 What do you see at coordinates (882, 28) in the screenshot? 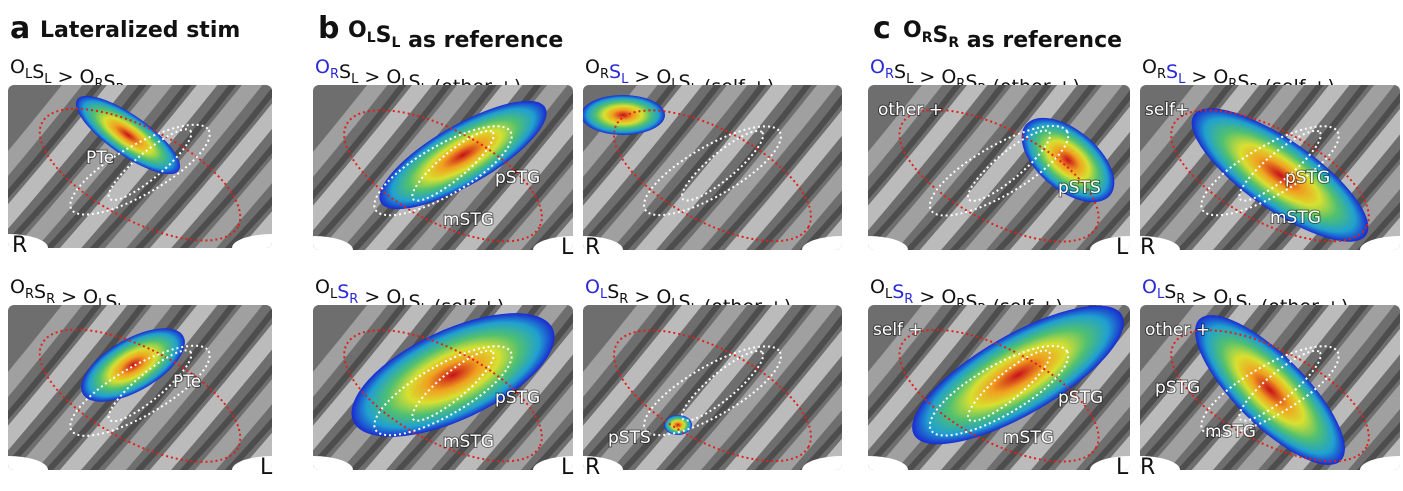
I see `panel-letter: c` at bounding box center [882, 28].